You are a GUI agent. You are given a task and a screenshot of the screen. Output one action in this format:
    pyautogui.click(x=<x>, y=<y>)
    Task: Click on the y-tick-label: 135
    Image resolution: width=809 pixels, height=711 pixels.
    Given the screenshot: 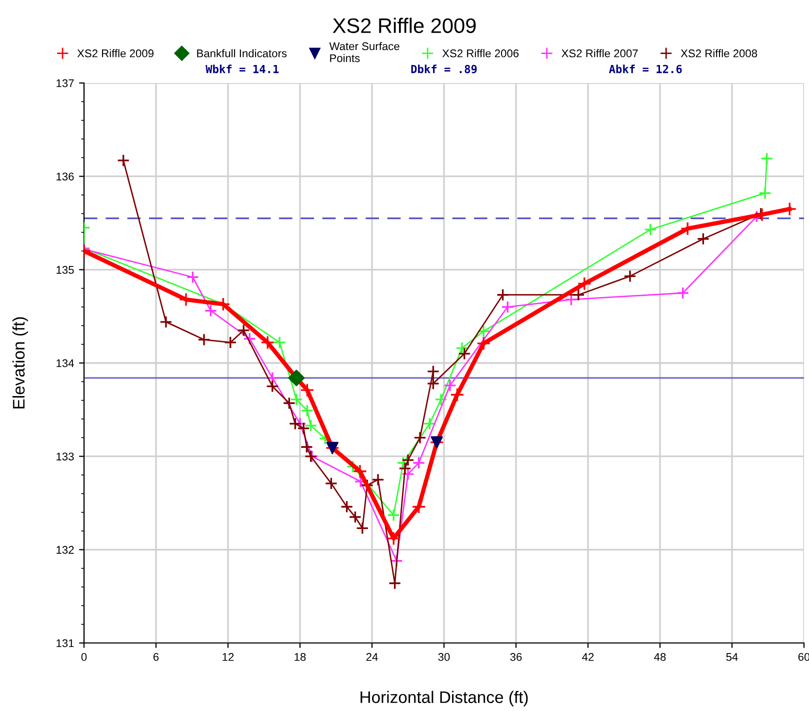 What is the action you would take?
    pyautogui.click(x=65, y=270)
    